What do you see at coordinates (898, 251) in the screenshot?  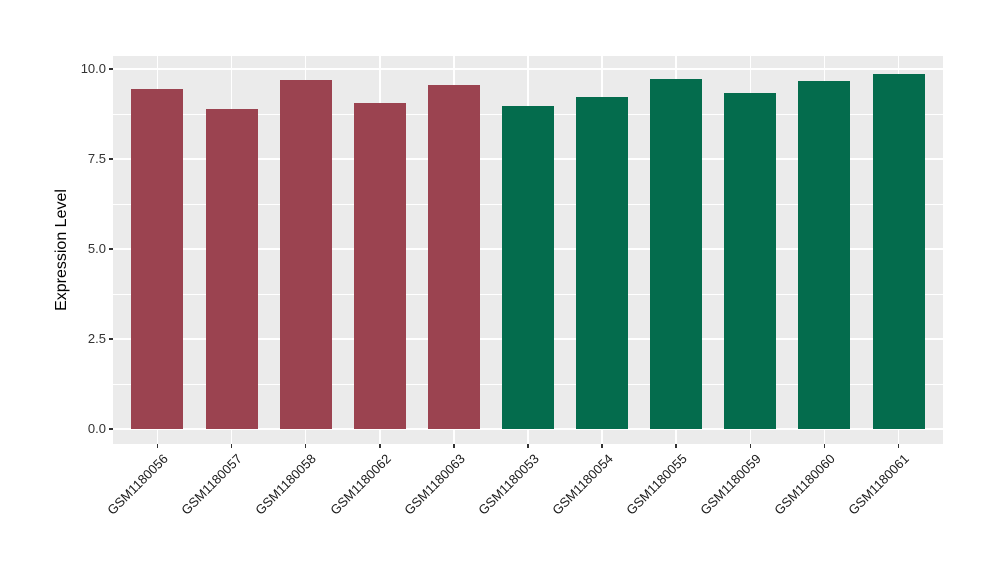 I see `bar-GSM1180061` at bounding box center [898, 251].